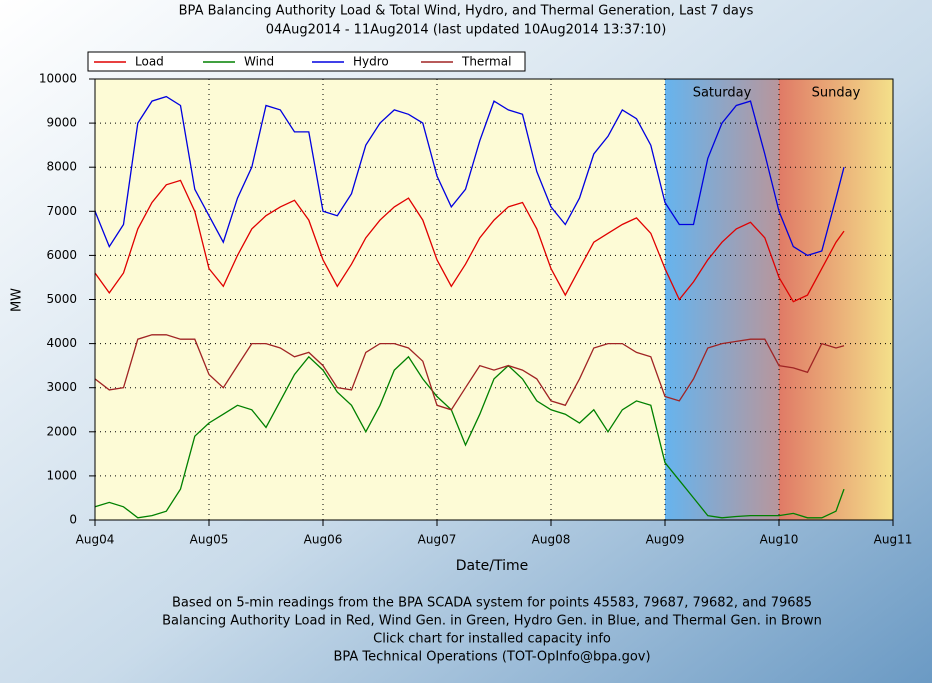 This screenshot has width=932, height=687. What do you see at coordinates (437, 540) in the screenshot?
I see `x-tick-label: Aug07` at bounding box center [437, 540].